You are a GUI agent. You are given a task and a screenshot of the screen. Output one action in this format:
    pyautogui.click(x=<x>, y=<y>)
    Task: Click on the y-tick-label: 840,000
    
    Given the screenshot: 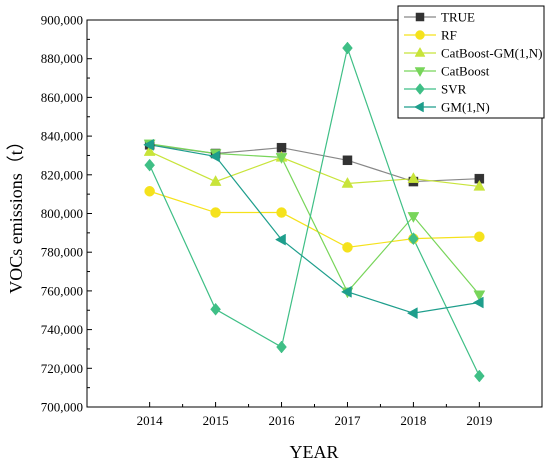 What is the action you would take?
    pyautogui.click(x=62, y=136)
    